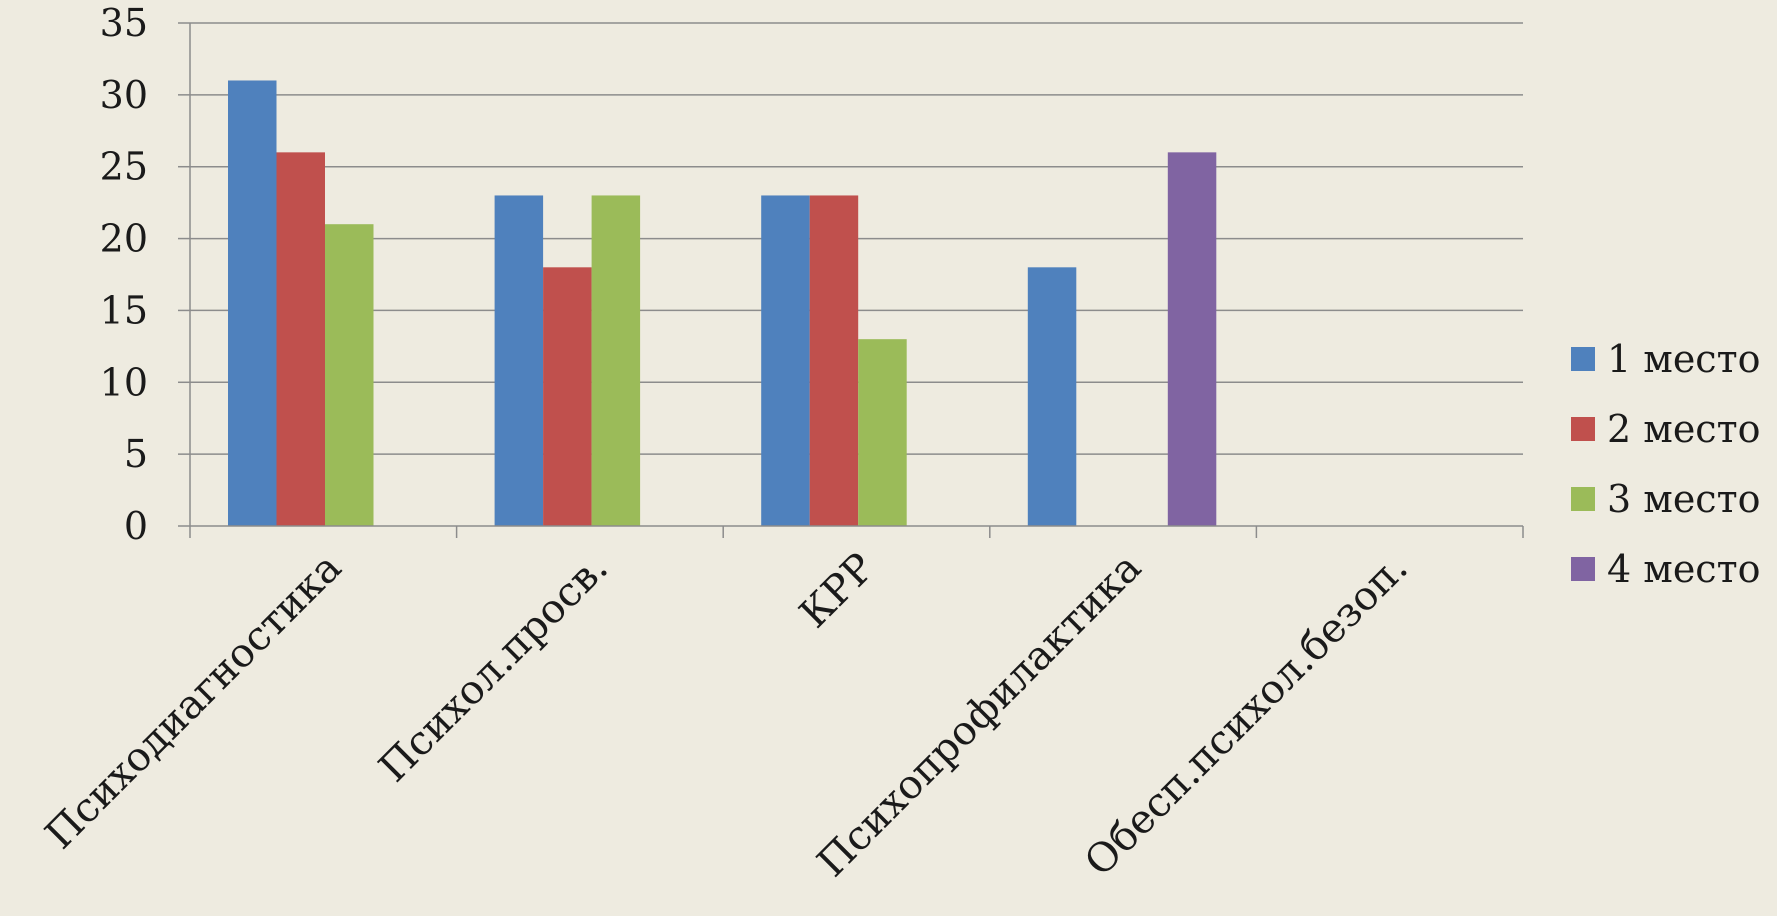  Describe the element at coordinates (136, 454) in the screenshot. I see `y-tick-label: 5` at that location.